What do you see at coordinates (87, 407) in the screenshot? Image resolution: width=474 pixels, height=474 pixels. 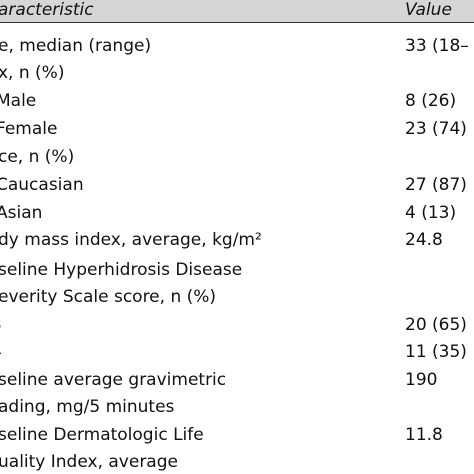 I see `row-label: ading, mg/5 minutes` at bounding box center [87, 407].